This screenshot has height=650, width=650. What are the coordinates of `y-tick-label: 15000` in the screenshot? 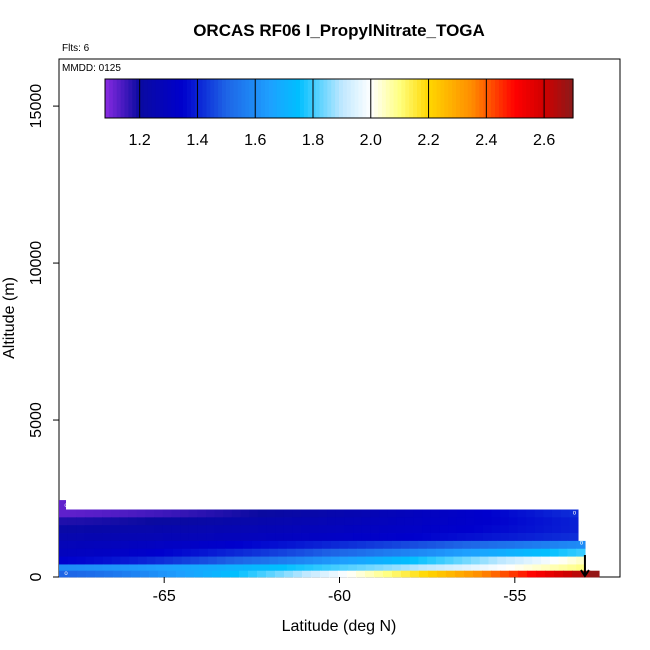 It's located at (36, 106).